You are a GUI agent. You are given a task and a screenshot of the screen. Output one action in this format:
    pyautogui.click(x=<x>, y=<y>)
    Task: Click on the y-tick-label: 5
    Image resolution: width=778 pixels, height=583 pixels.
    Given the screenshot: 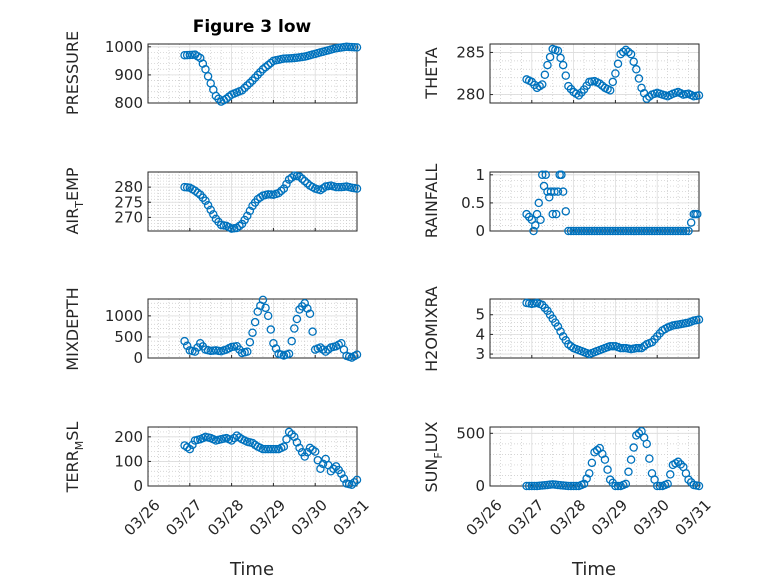 What is the action you would take?
    pyautogui.click(x=480, y=315)
    